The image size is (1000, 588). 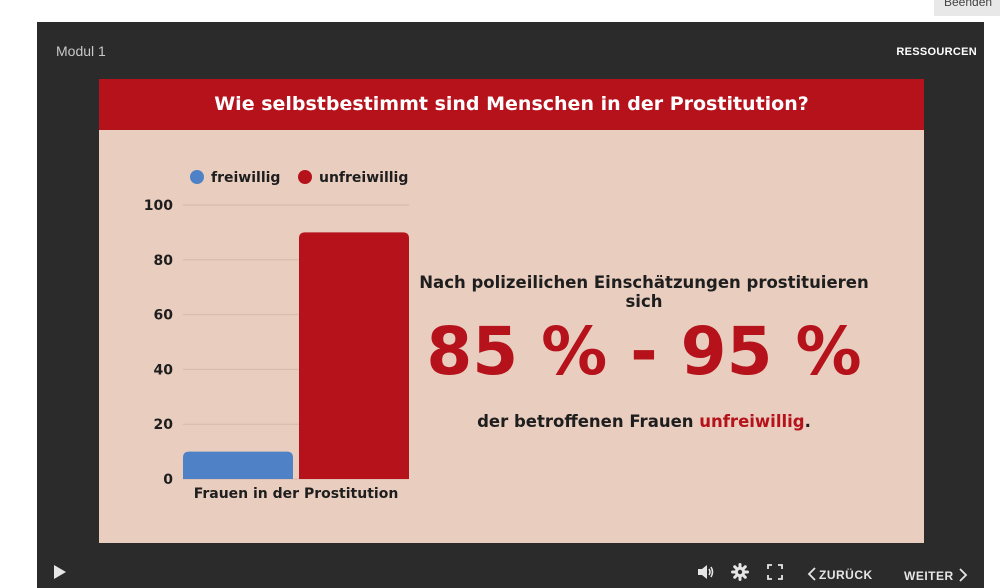 I want to click on chevron-right-icon, so click(x=963, y=575).